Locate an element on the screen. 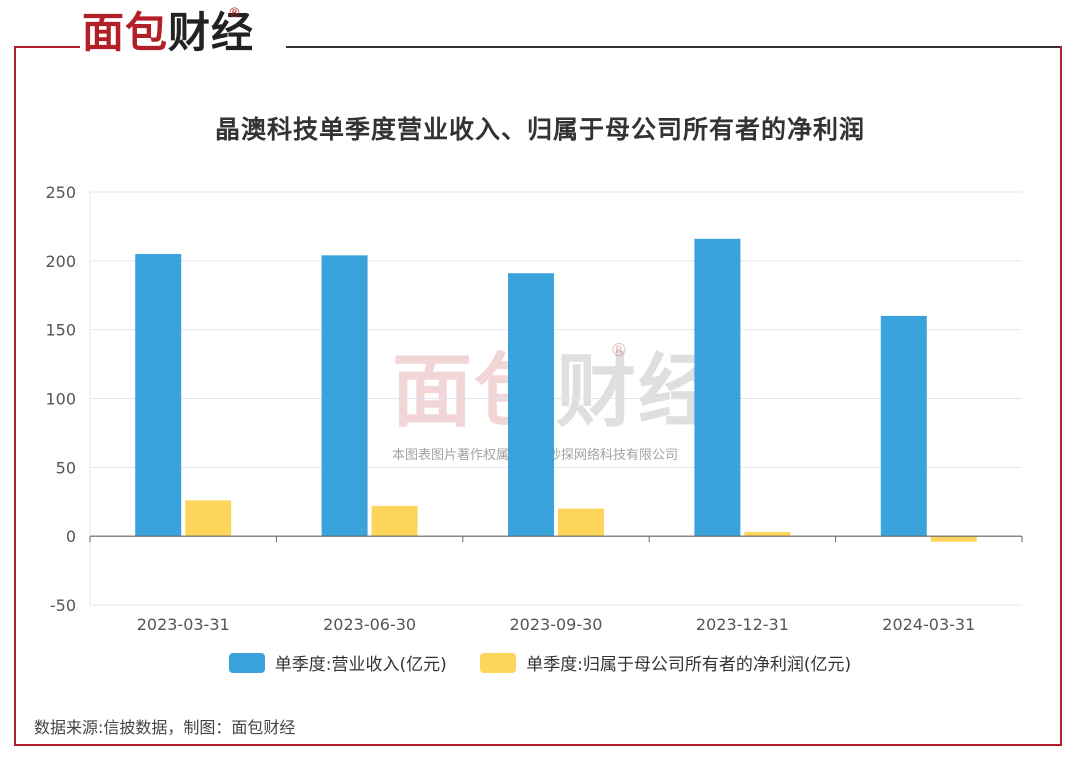 This screenshot has height=764, width=1080. y-tick-label-3: 100 is located at coordinates (60, 399).